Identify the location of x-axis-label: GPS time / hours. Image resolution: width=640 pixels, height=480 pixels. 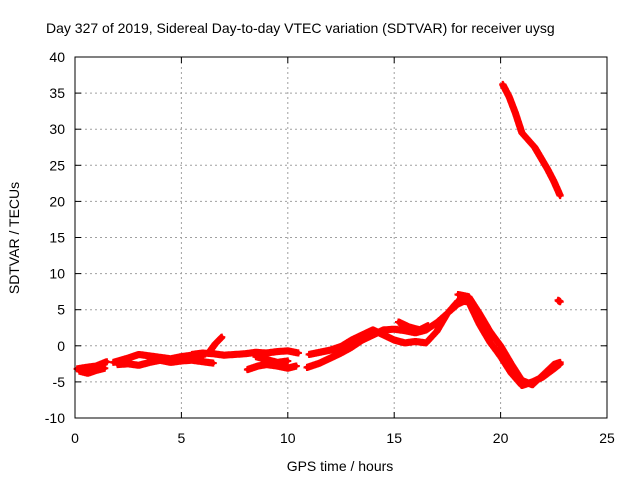
(340, 466).